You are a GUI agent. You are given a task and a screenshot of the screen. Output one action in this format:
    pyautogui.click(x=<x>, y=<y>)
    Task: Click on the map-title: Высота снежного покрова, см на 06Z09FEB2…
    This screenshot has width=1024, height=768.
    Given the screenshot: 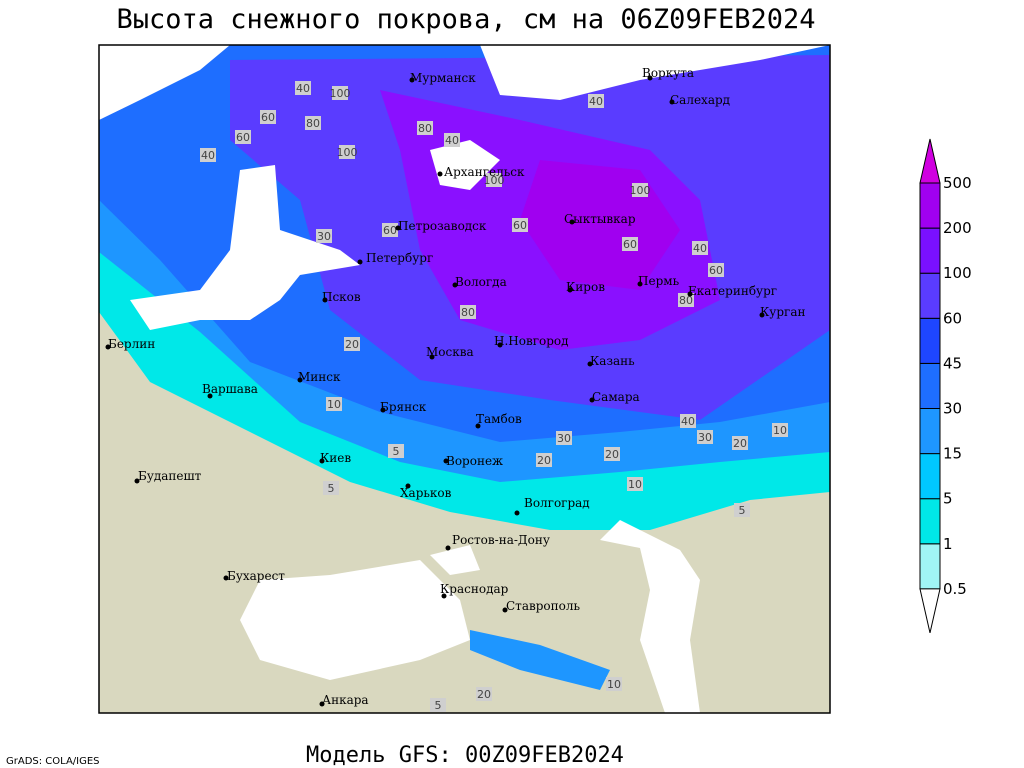 What is the action you would take?
    pyautogui.click(x=466, y=19)
    